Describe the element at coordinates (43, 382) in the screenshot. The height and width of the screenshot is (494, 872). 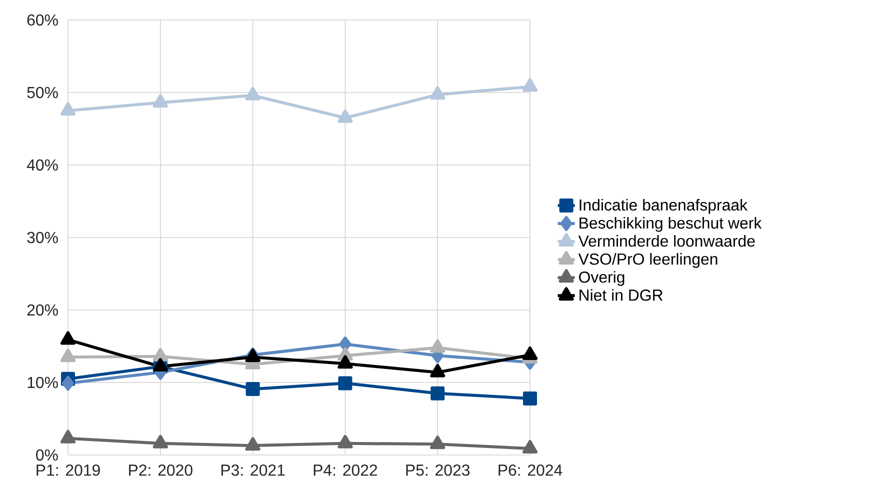
I see `y-tick-label: 10%` at that location.